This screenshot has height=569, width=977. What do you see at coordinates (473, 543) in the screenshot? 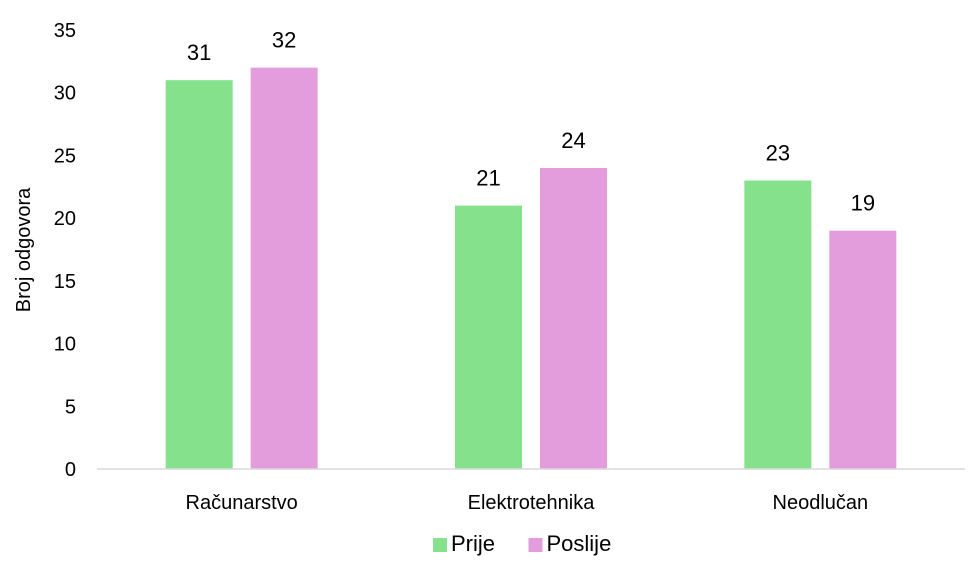
I see `legend-label: Prije` at bounding box center [473, 543].